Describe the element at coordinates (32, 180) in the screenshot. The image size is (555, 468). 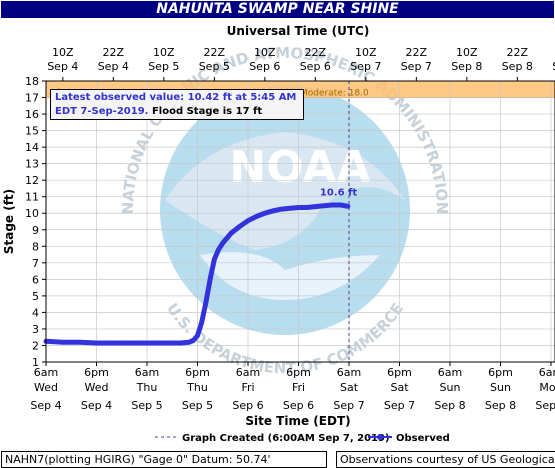
I see `y-tick-label: 12` at that location.